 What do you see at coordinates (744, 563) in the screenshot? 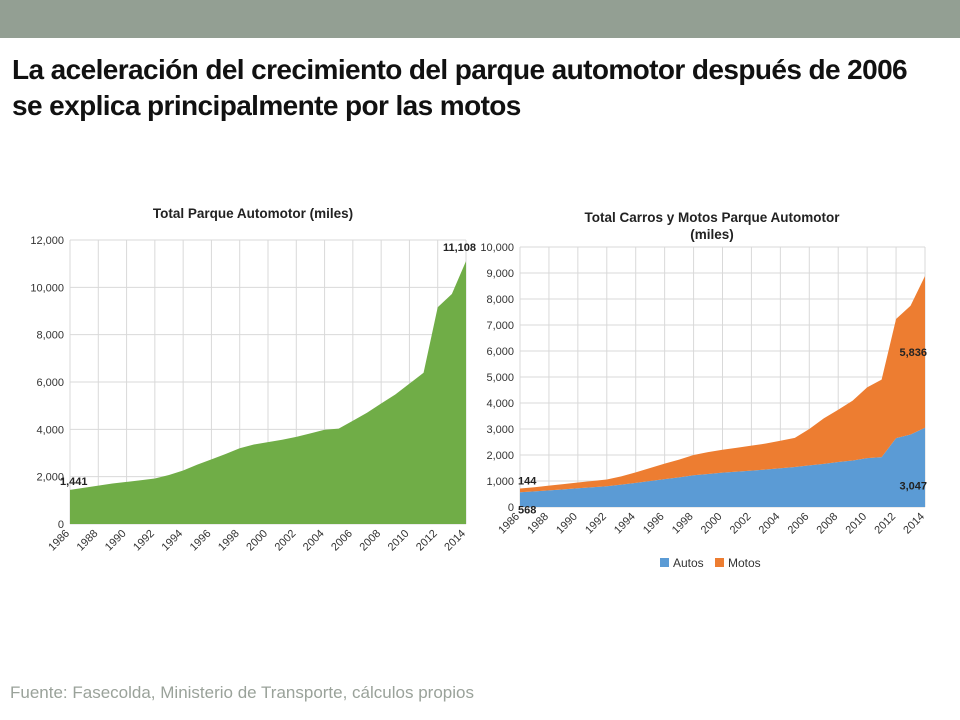
I see `legend-label: Motos` at bounding box center [744, 563].